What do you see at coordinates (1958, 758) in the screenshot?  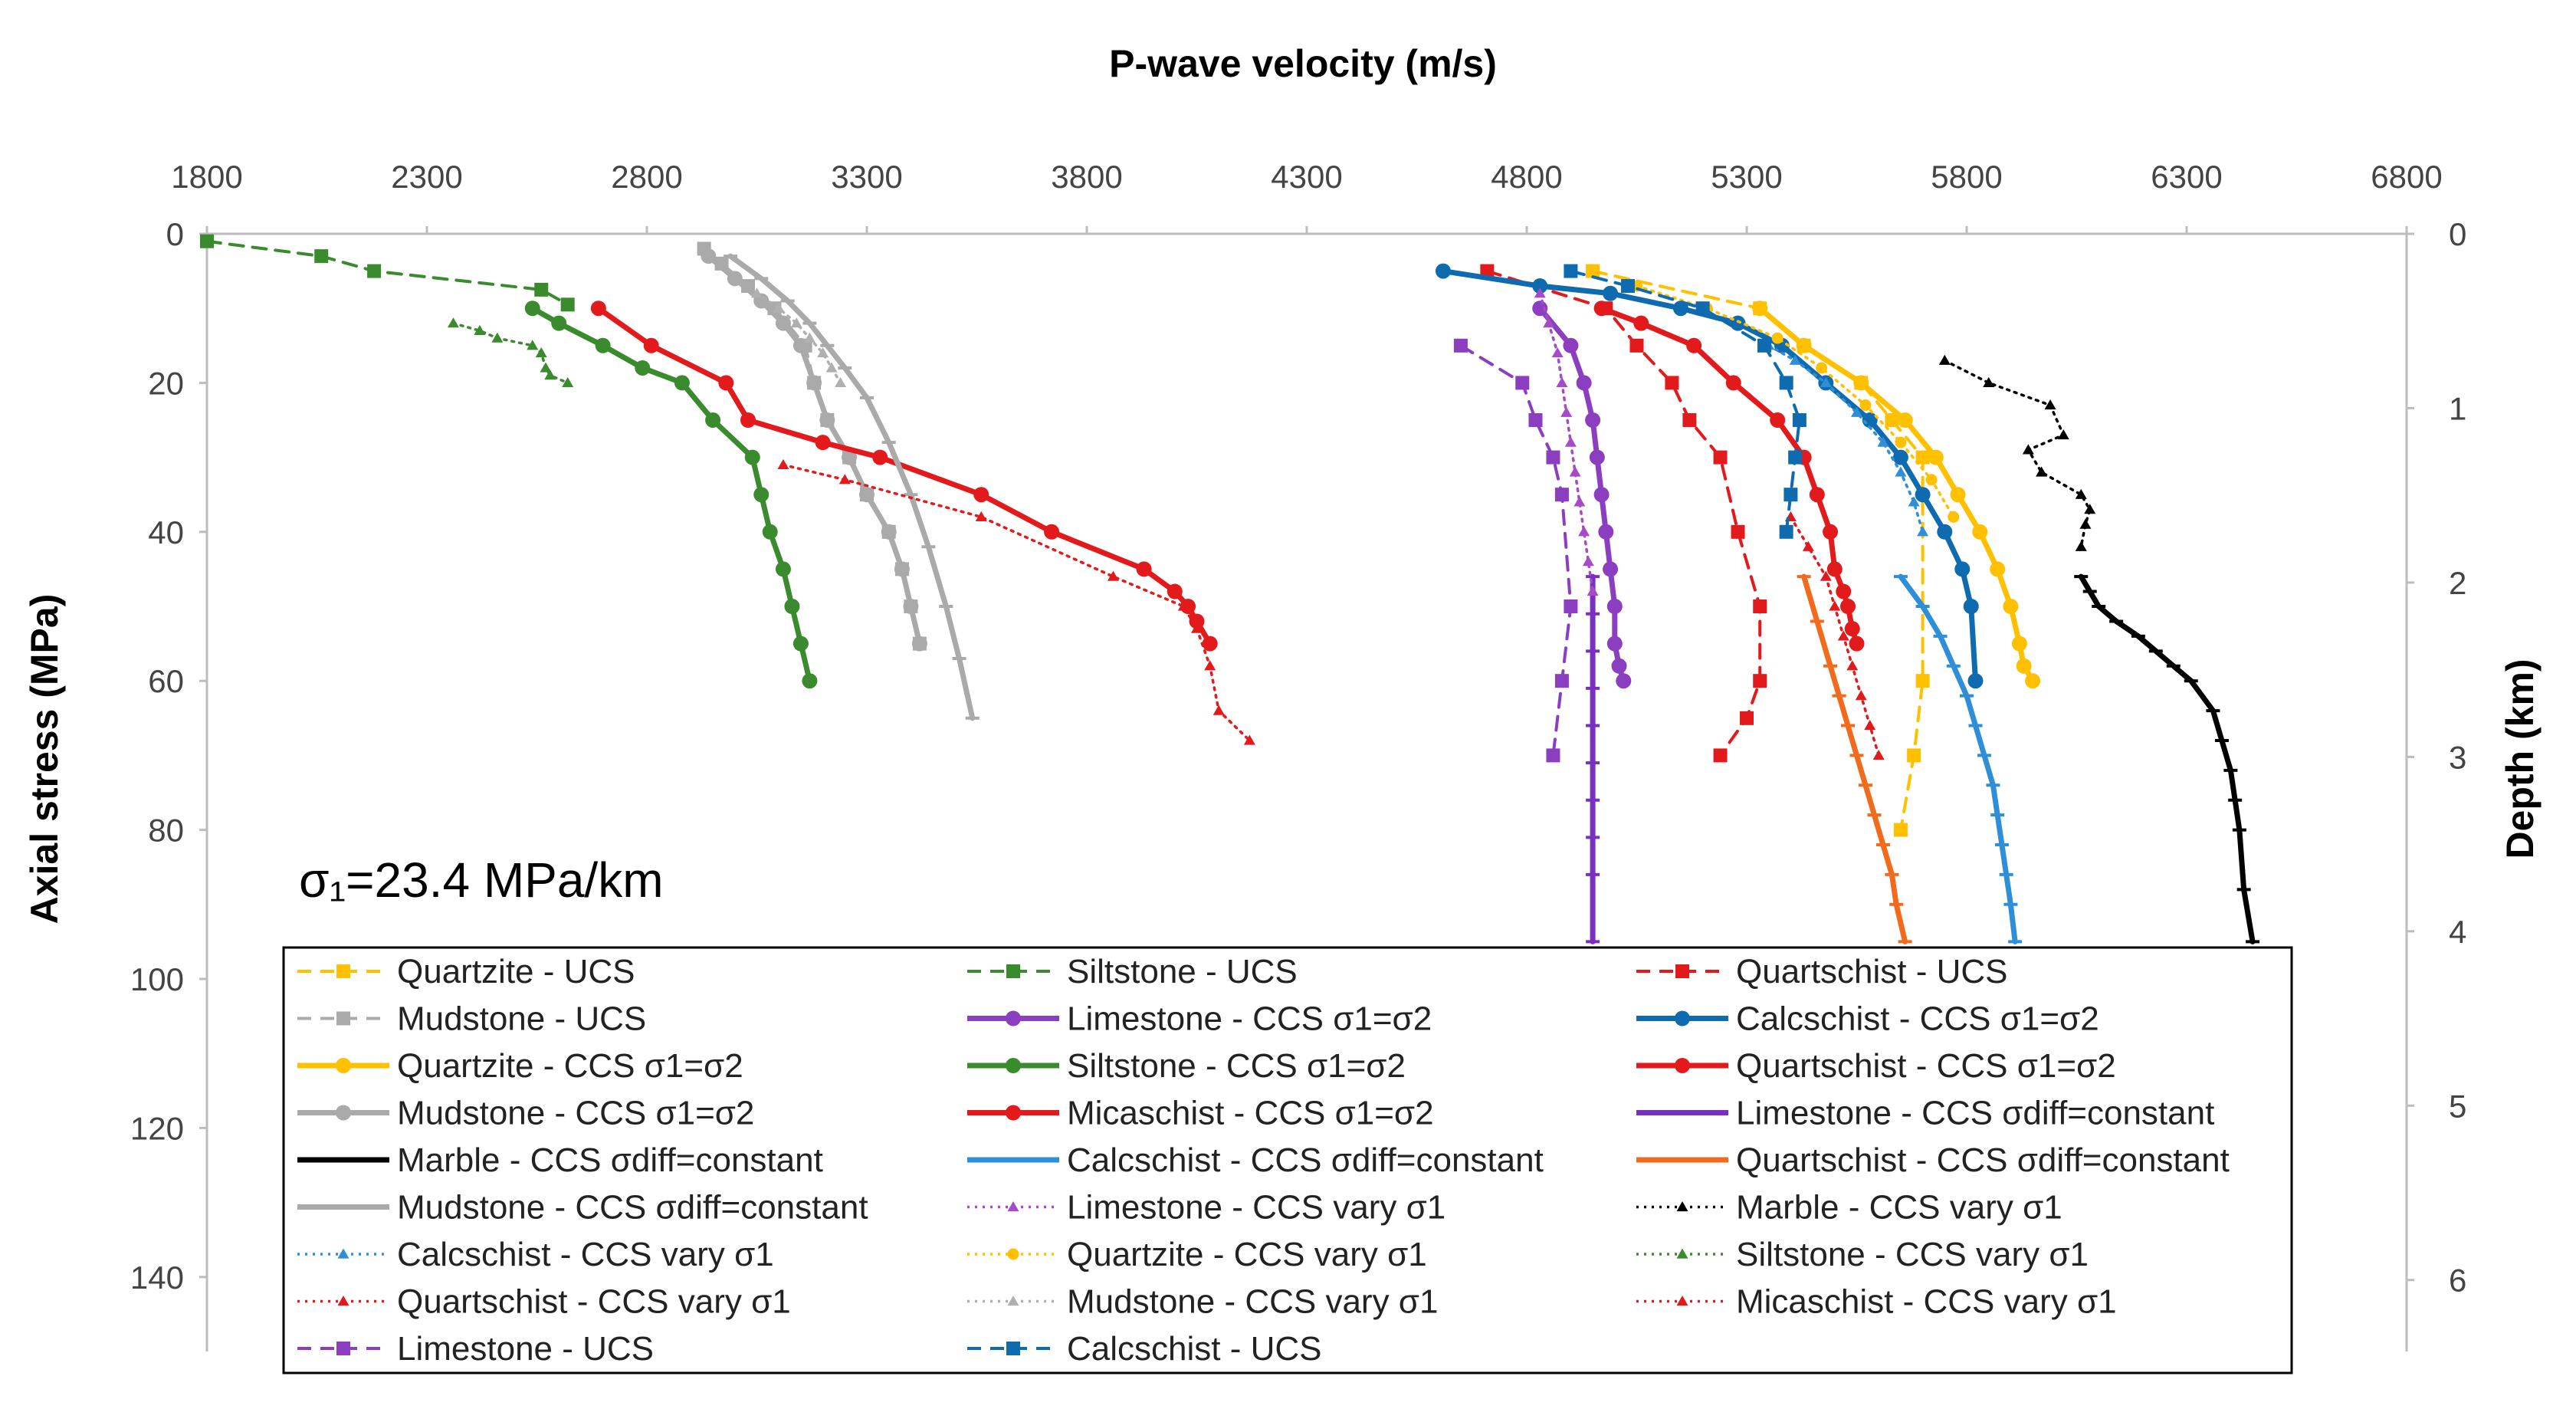 I see `series-calcschist-ccs-sdiff-constant` at bounding box center [1958, 758].